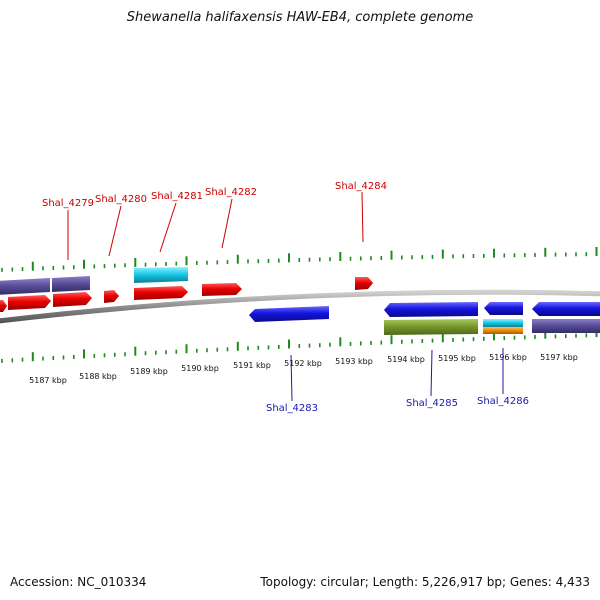  What do you see at coordinates (200, 368) in the screenshot?
I see `scale-label: 5190 kbp` at bounding box center [200, 368].